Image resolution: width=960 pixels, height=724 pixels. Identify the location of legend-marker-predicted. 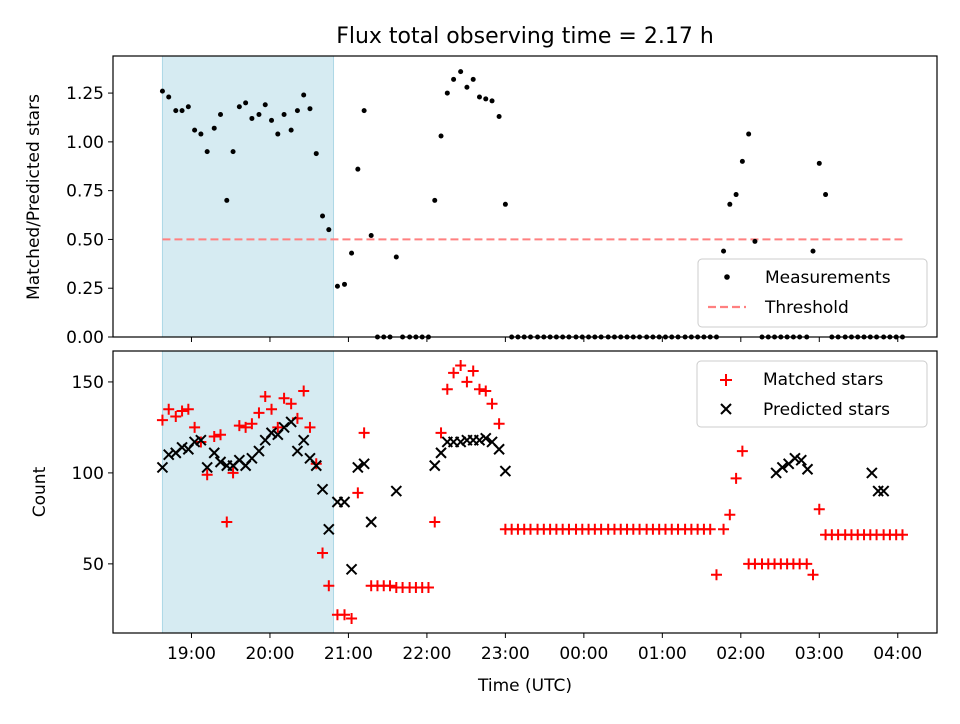
(726, 409).